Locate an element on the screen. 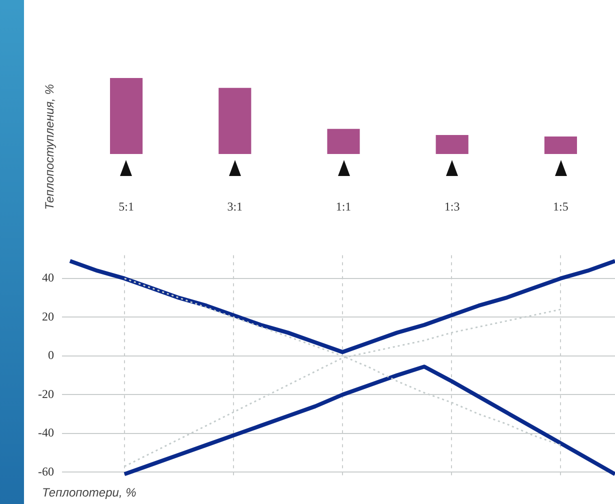  y-tick-label: 40 is located at coordinates (48, 277).